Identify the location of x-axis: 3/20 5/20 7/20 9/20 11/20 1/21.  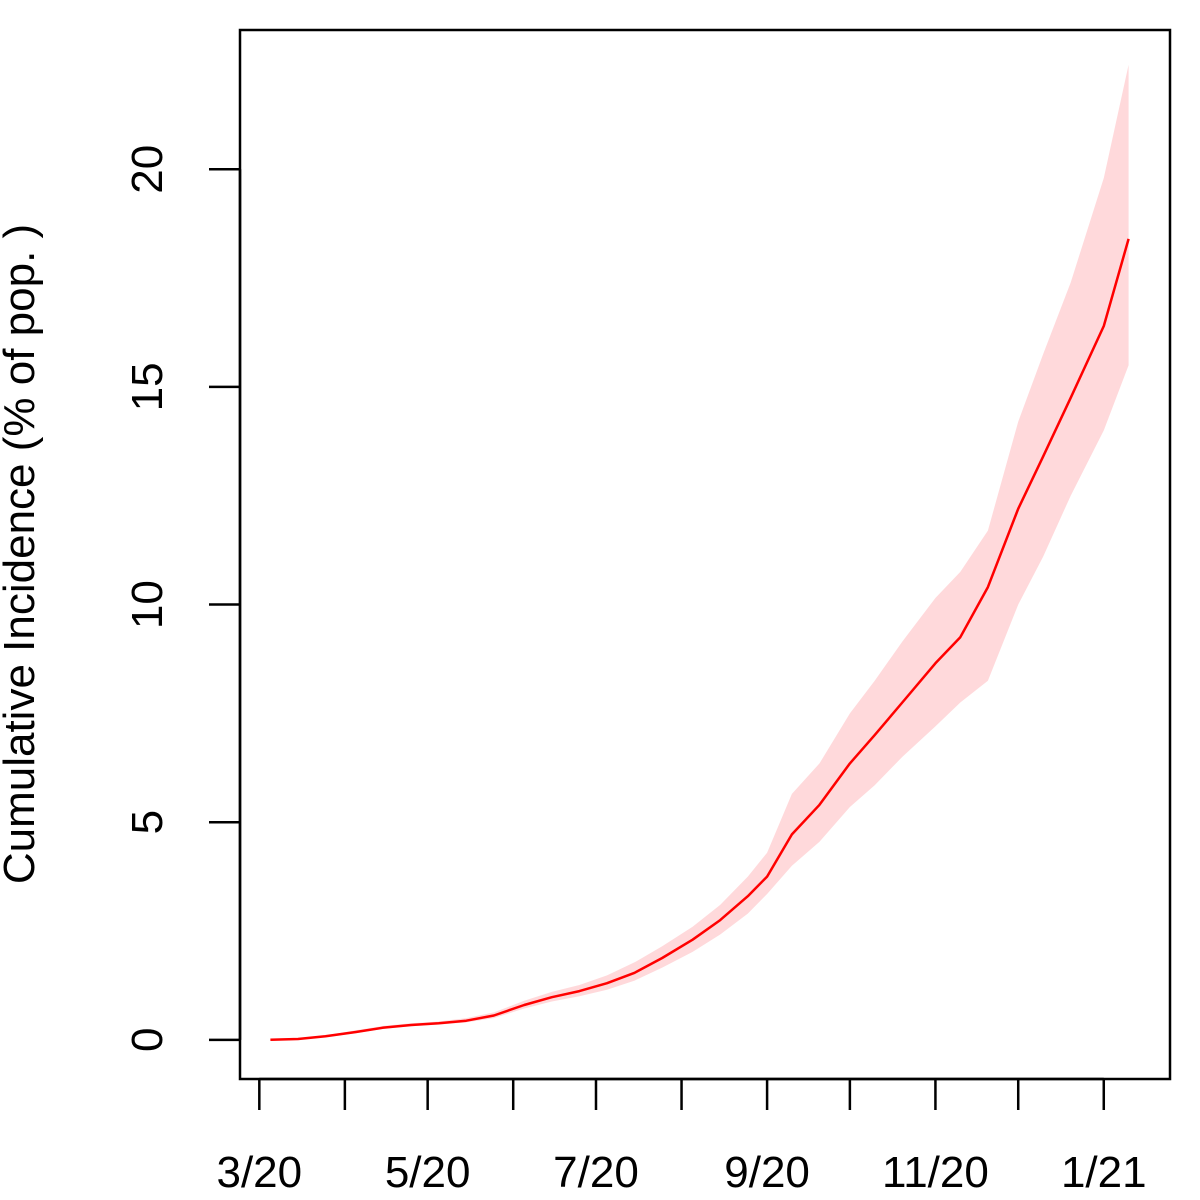
(681, 1137).